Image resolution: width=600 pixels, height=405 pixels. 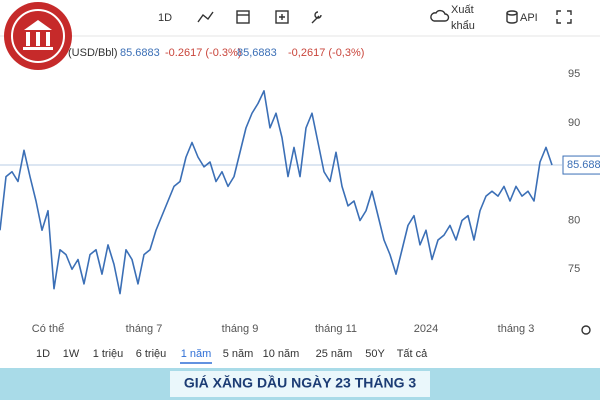 What do you see at coordinates (336, 329) in the screenshot?
I see `x-tick-label: tháng 11` at bounding box center [336, 329].